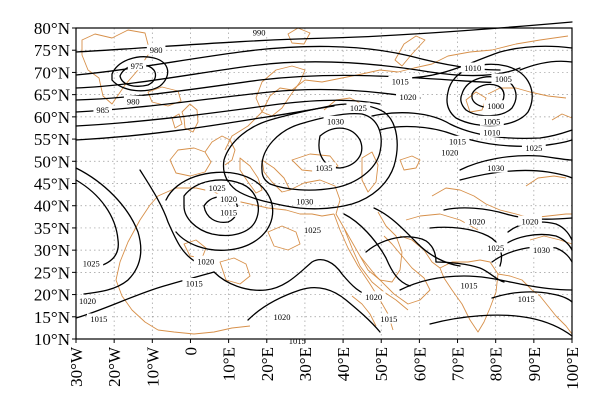  I want to click on longitude-label: 40°E, so click(343, 364).